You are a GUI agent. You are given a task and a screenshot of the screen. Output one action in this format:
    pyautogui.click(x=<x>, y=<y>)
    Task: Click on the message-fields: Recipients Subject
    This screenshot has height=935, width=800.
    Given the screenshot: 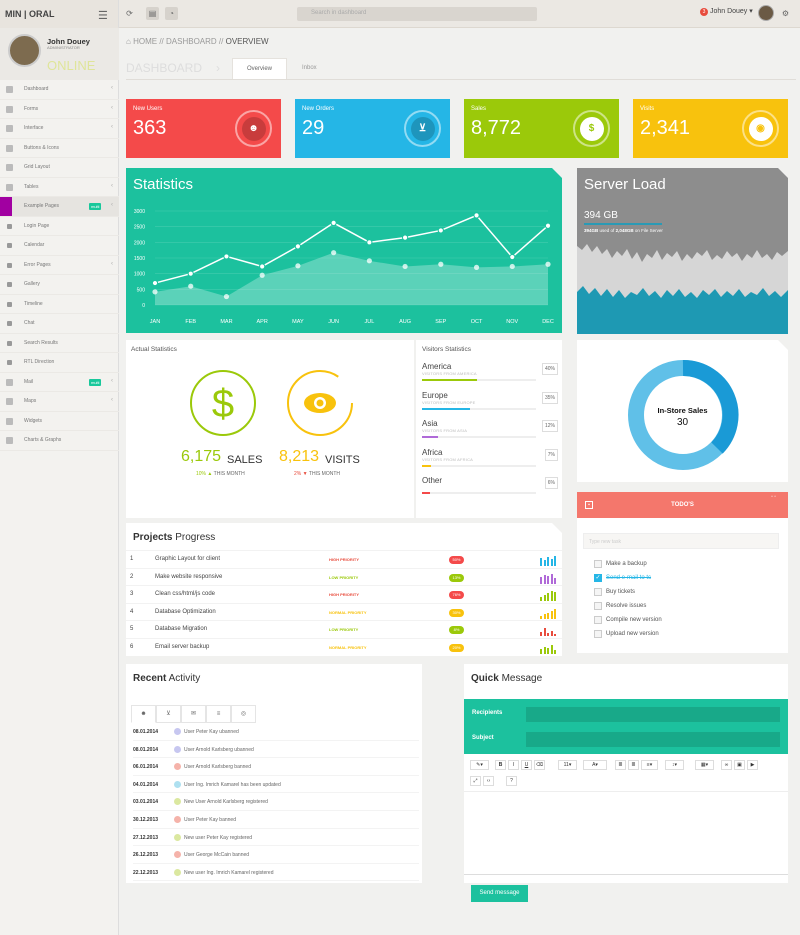 What is the action you would take?
    pyautogui.click(x=626, y=726)
    